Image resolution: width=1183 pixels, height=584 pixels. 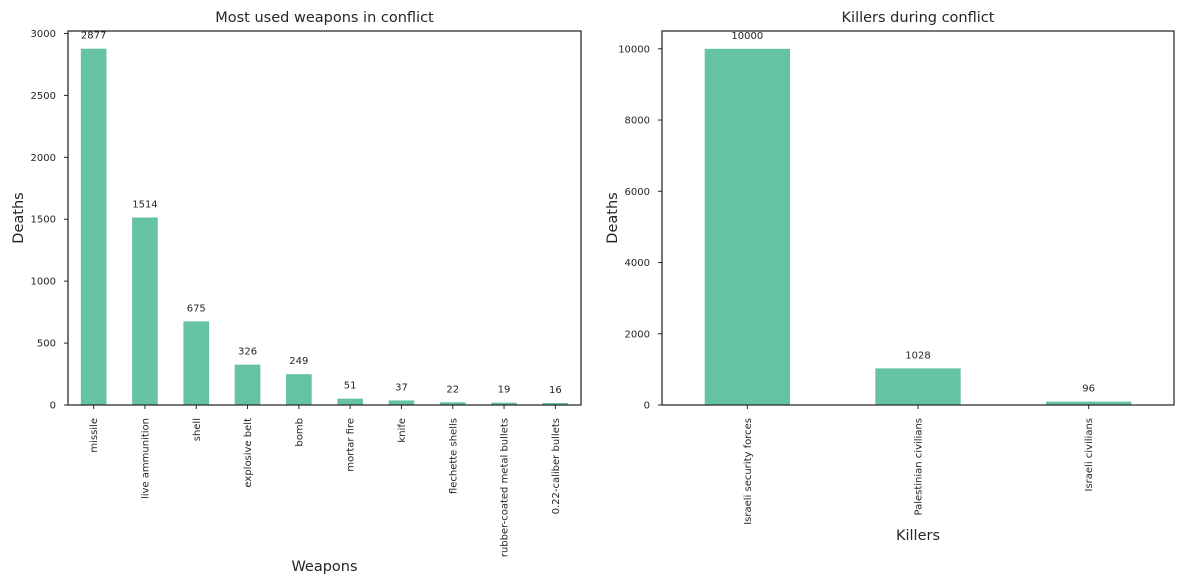 What do you see at coordinates (919, 467) in the screenshot?
I see `x-tick-label: Palestinian civilians` at bounding box center [919, 467].